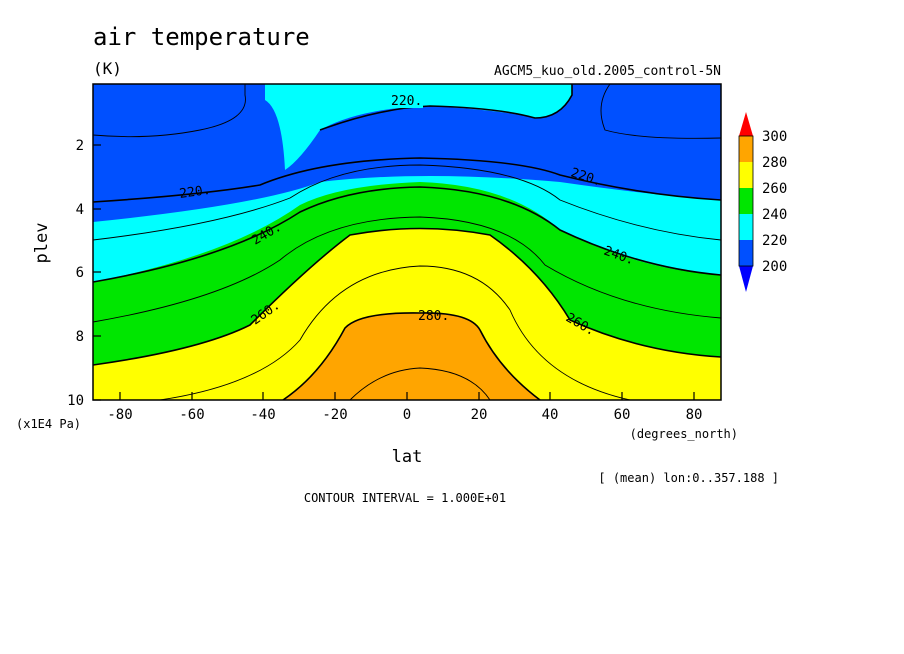 This screenshot has width=904, height=654. What do you see at coordinates (407, 415) in the screenshot?
I see `x-tick-label: 0` at bounding box center [407, 415].